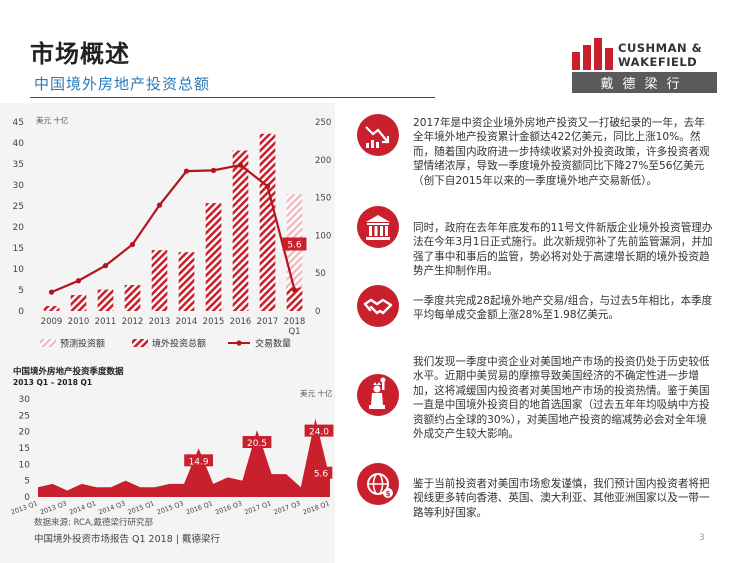 Image resolution: width=750 pixels, height=563 pixels. What do you see at coordinates (257, 507) in the screenshot?
I see `x-tick-label: 2017 Q1` at bounding box center [257, 507].